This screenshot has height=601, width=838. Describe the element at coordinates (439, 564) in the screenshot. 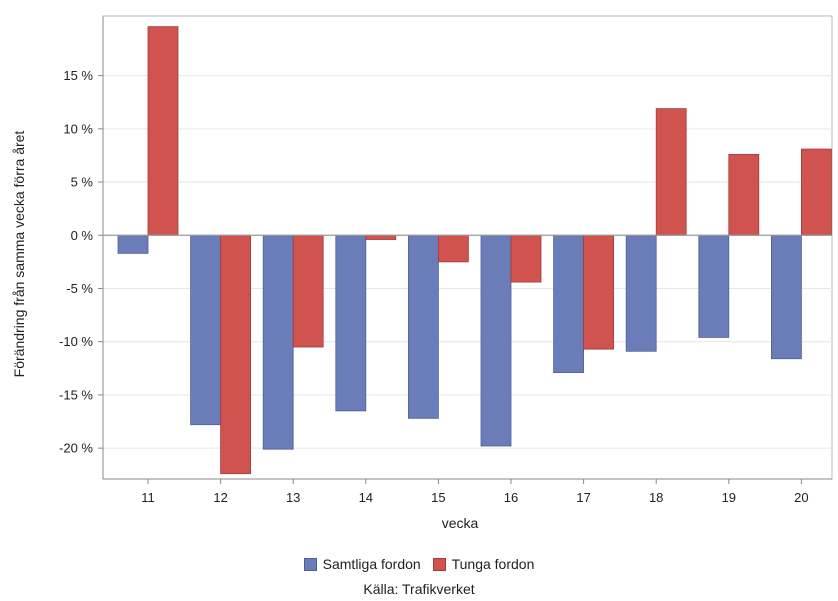

I see `legend-swatch-tunga` at that location.